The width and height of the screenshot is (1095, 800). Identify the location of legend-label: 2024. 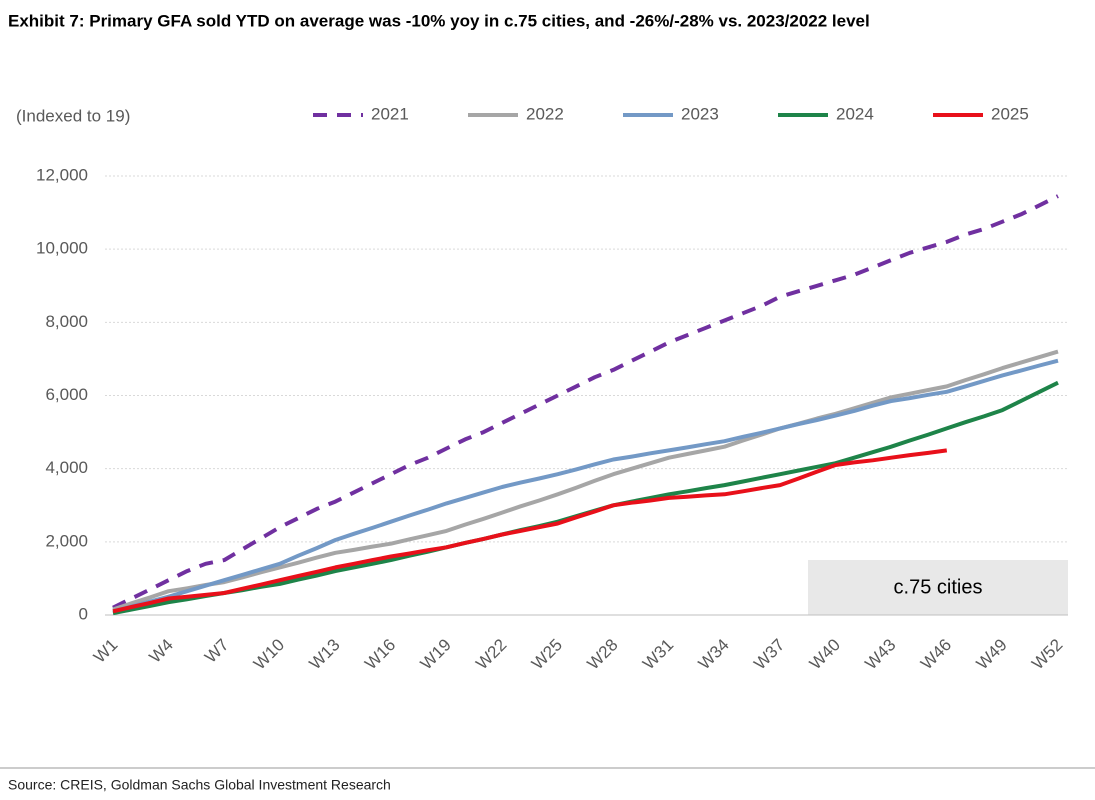
(855, 113).